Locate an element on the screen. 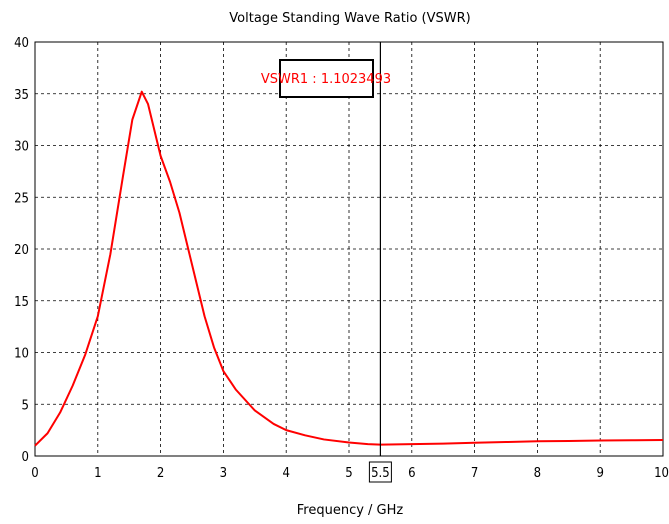  x-tick-label: 6 is located at coordinates (411, 473).